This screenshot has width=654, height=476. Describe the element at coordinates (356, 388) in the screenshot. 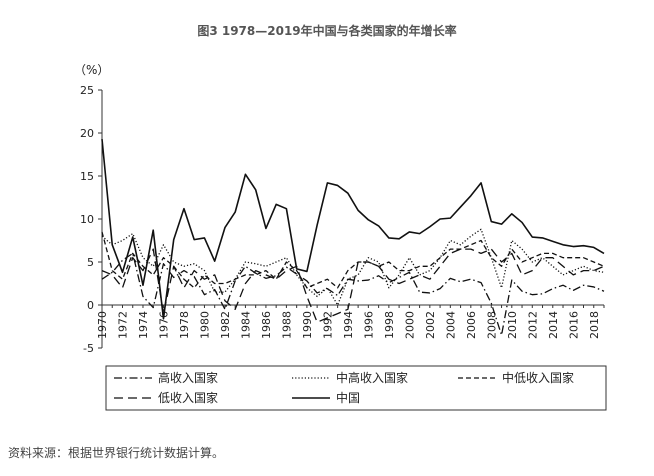

I see `legend-box` at that location.